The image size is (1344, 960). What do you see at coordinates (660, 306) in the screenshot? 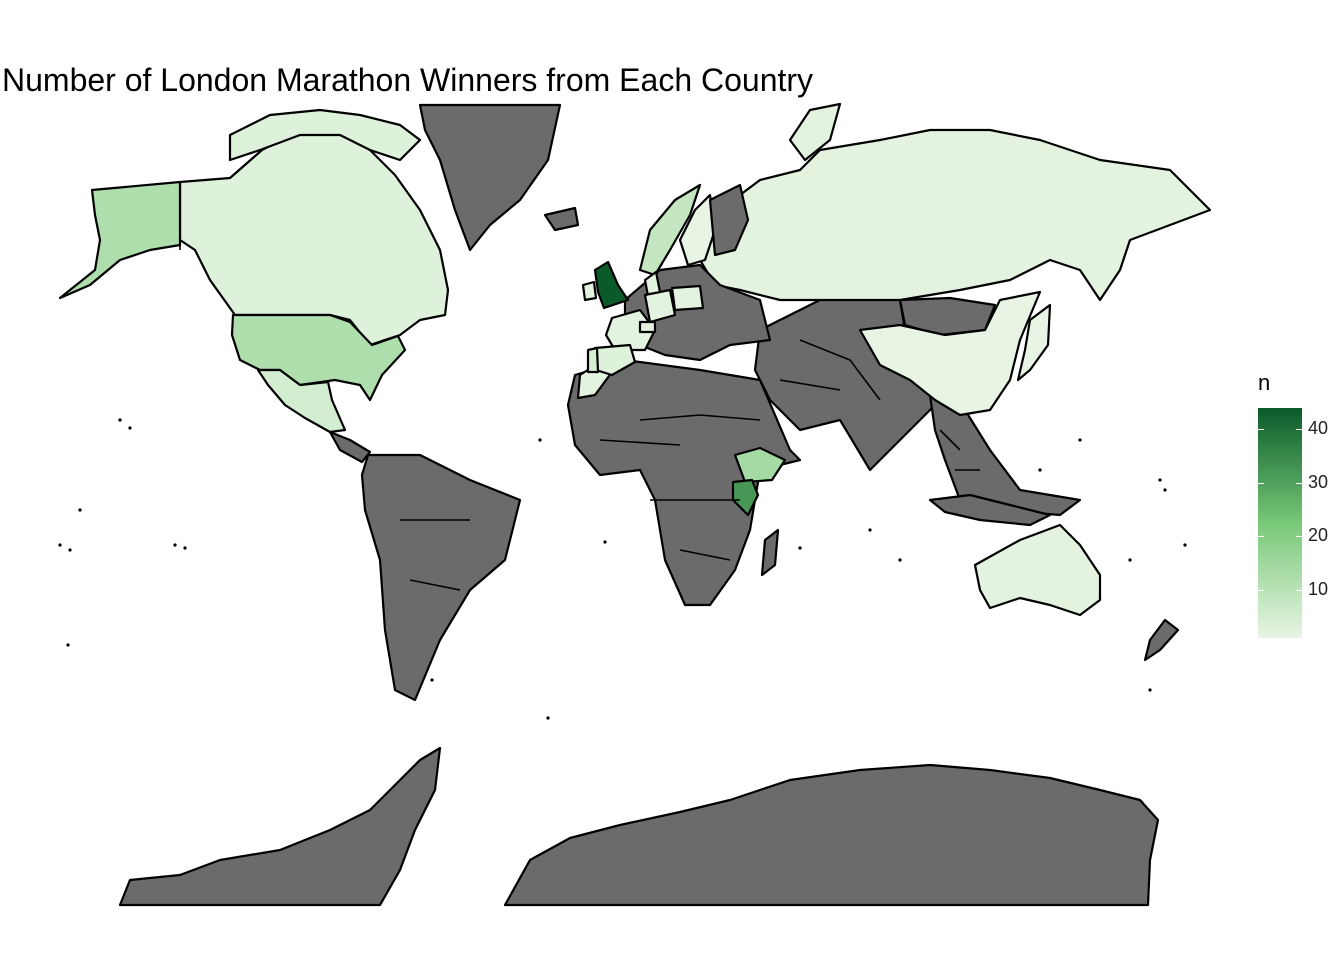
I see `region-germany` at bounding box center [660, 306].